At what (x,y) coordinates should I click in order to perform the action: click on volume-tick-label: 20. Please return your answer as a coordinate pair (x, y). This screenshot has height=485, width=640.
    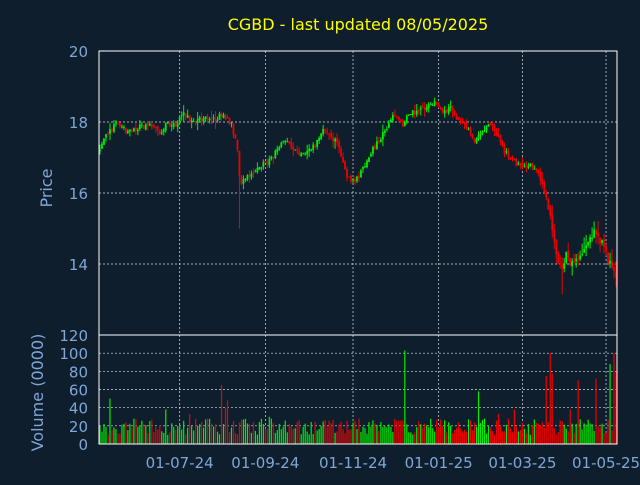
    Looking at the image, I should click on (78, 427).